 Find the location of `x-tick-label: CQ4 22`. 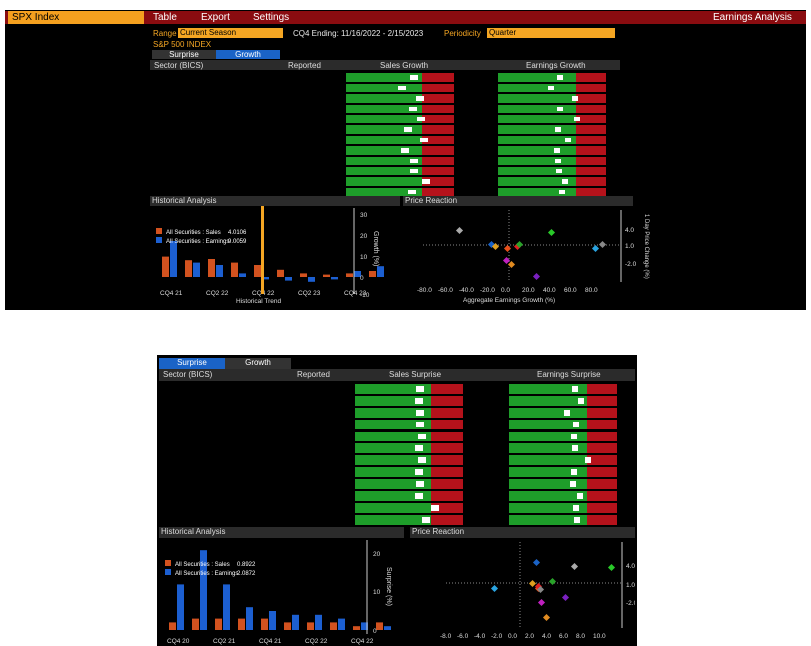

x-tick-label: CQ4 22 is located at coordinates (362, 641).